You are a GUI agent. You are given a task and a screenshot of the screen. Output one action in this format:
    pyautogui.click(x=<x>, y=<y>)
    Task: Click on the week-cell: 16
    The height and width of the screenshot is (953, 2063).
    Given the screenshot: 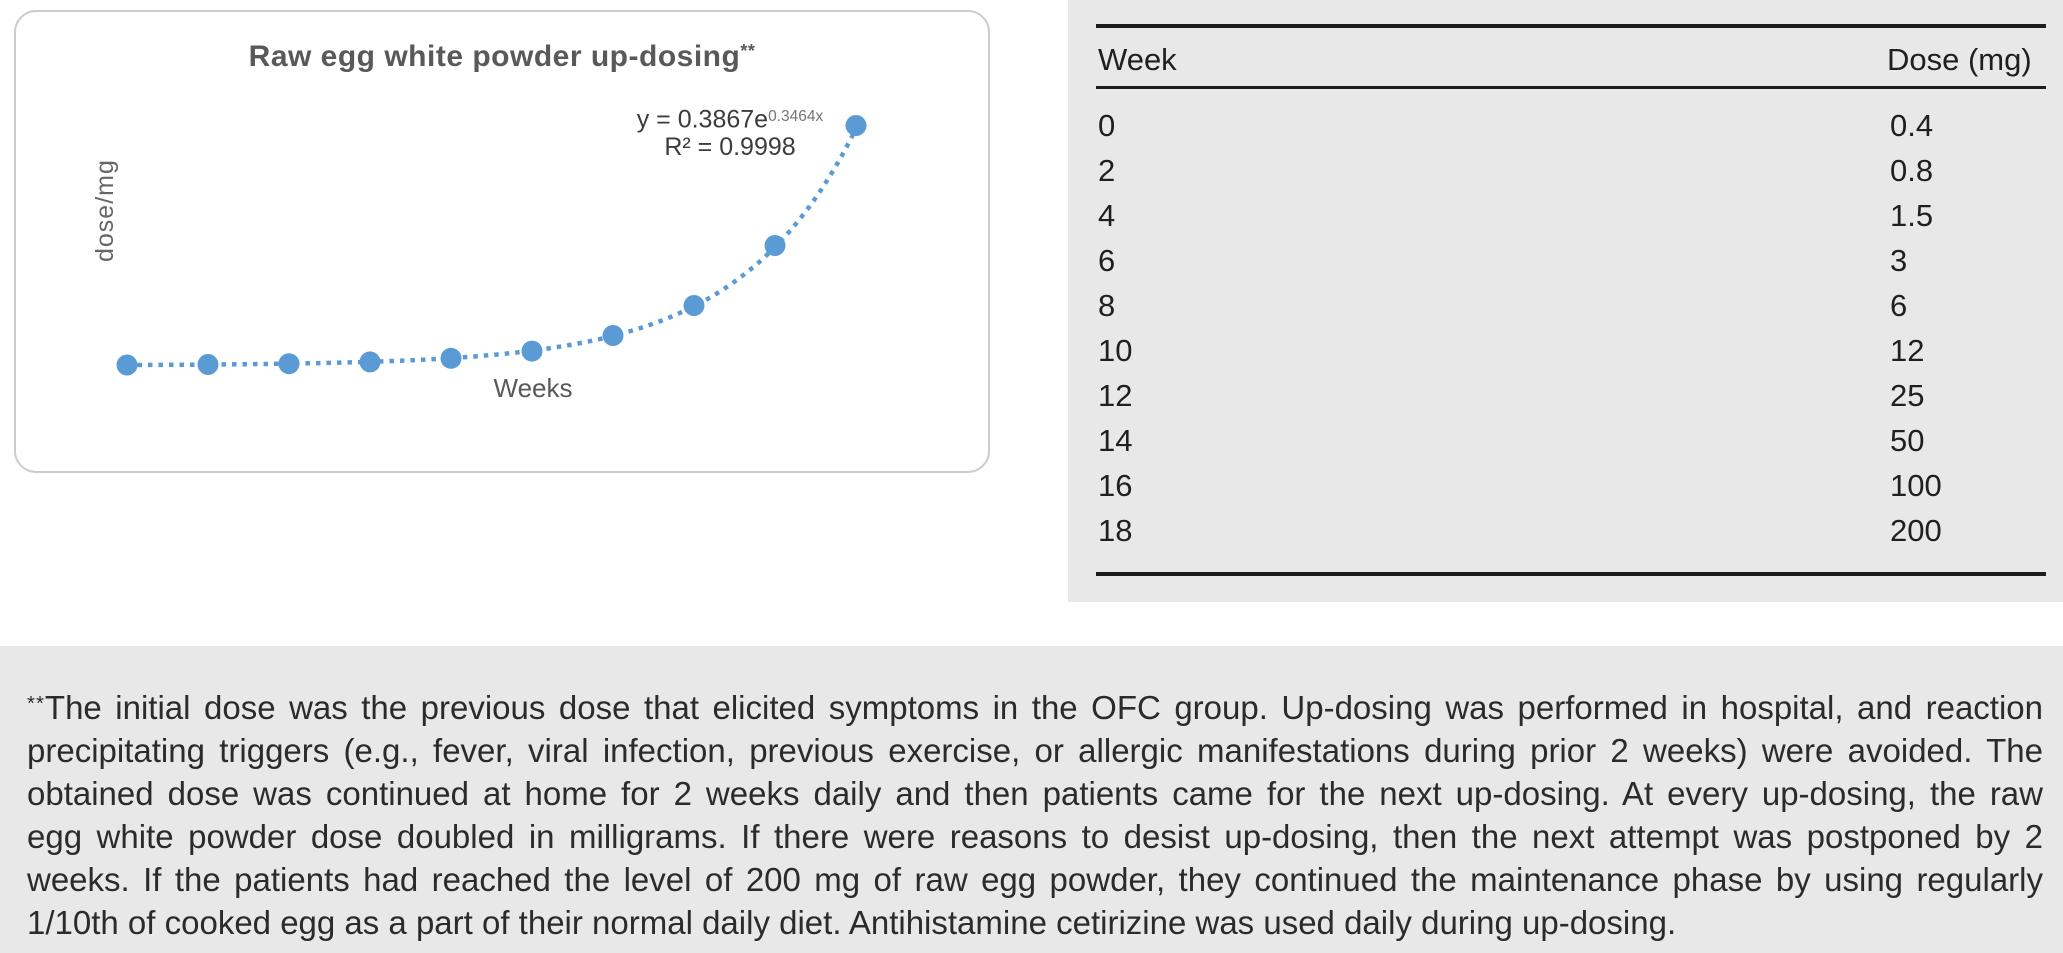 What is the action you would take?
    pyautogui.click(x=1115, y=485)
    